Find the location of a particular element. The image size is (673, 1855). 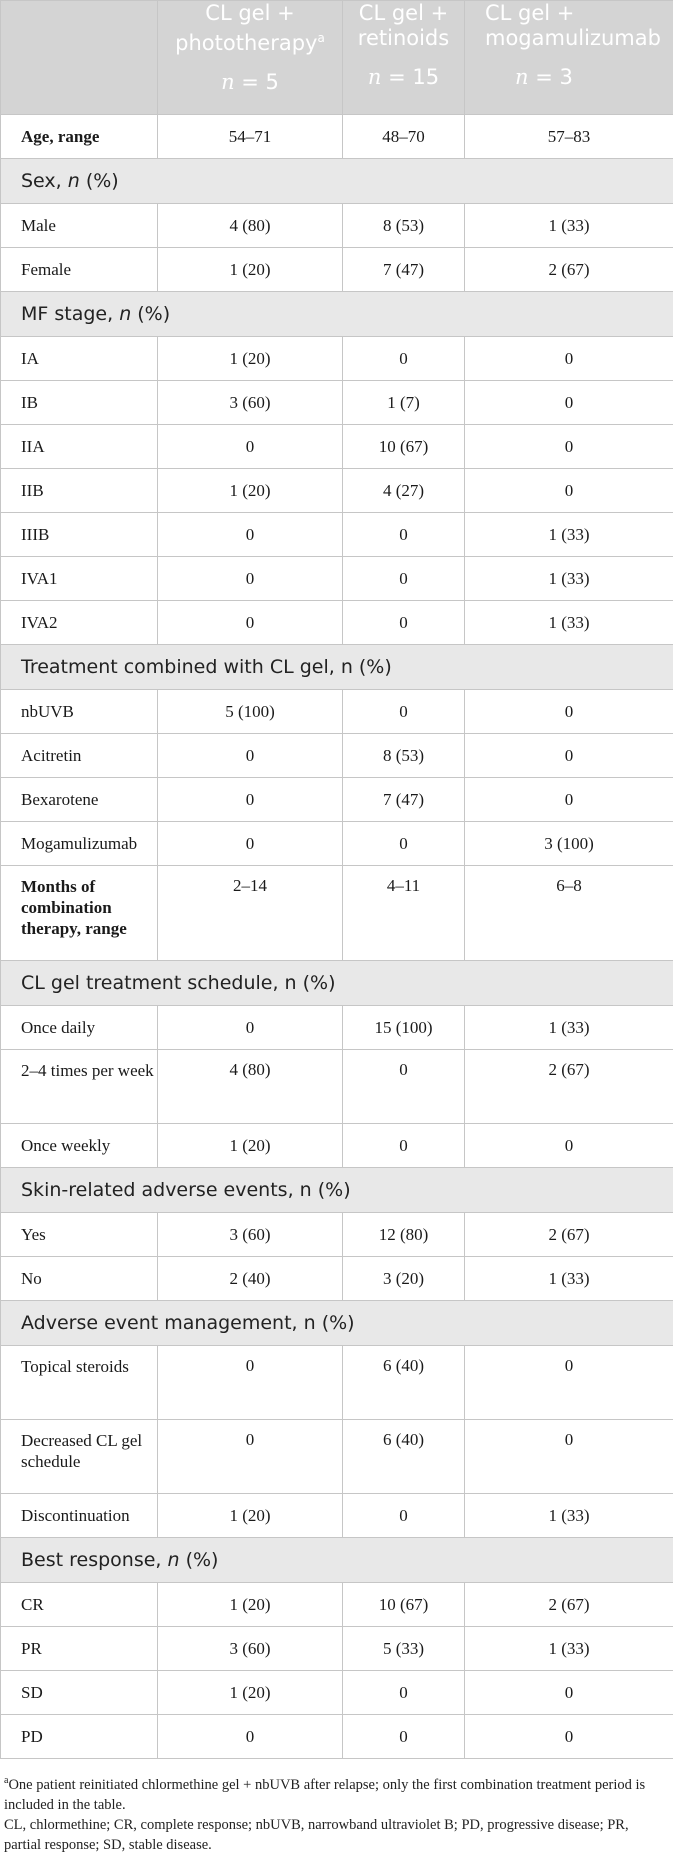

table-row: Topical steroids 0 6 (40) 0 is located at coordinates (337, 1383).